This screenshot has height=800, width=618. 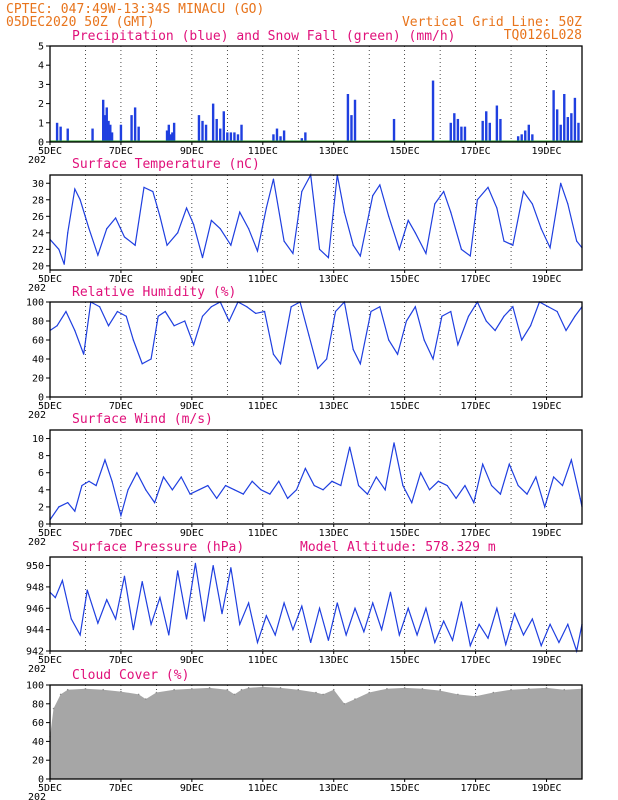 I want to click on y-tick-label: 40, so click(x=38, y=360).